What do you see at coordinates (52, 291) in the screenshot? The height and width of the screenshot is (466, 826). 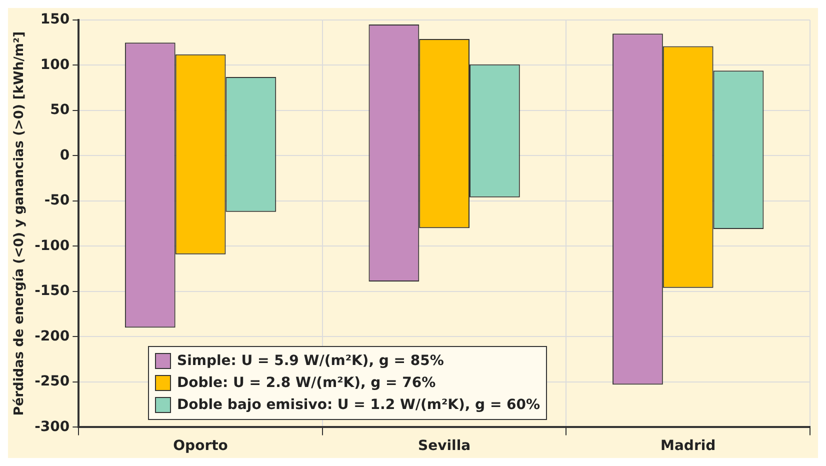 I see `y-tick-label: -150` at bounding box center [52, 291].